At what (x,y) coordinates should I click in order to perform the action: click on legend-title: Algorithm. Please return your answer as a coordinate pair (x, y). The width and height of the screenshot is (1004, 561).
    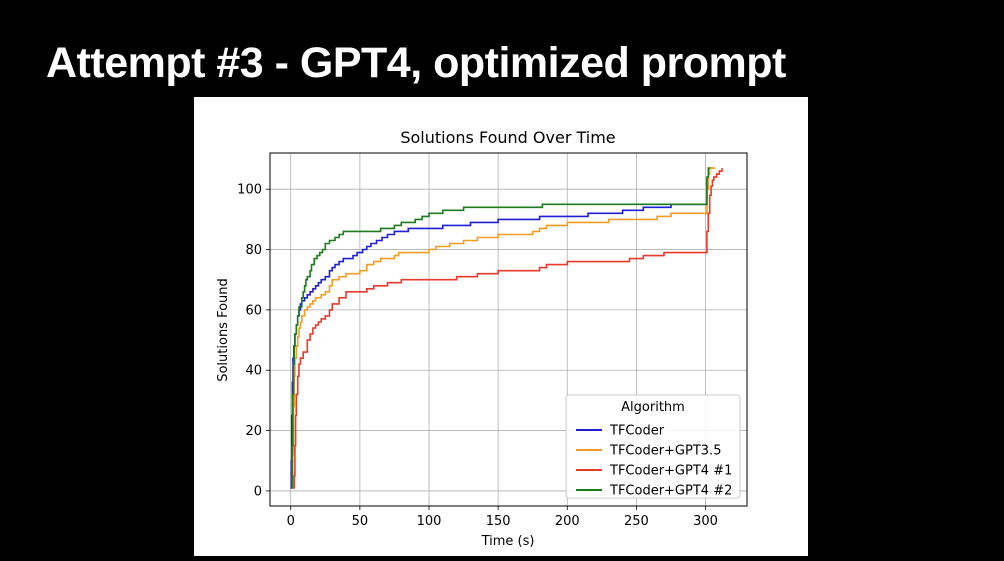
    Looking at the image, I should click on (653, 407).